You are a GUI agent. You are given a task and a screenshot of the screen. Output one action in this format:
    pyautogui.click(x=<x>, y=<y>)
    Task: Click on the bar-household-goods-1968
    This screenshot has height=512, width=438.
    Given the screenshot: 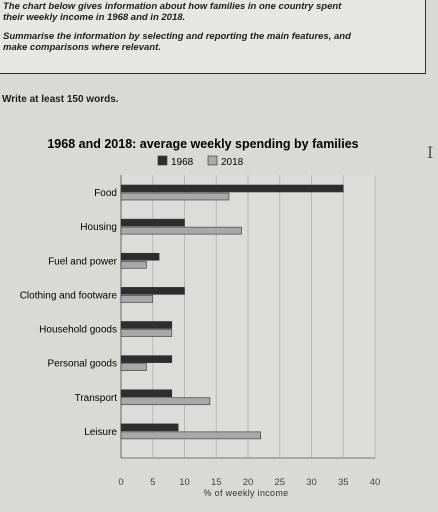 What is the action you would take?
    pyautogui.click(x=146, y=325)
    